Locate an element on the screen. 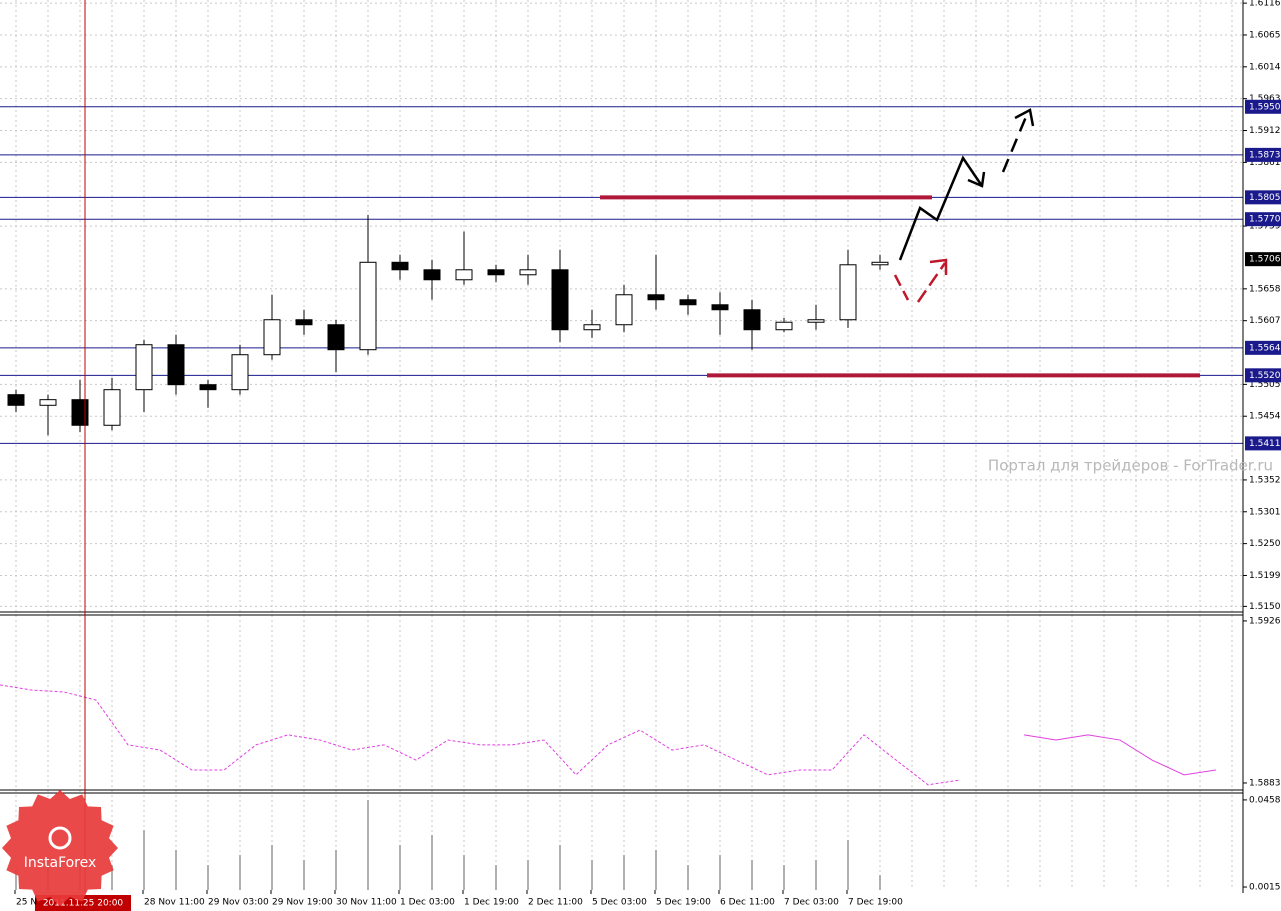 This screenshot has width=1281, height=911. x-tick-label: 29 Nov 19:00 is located at coordinates (302, 903).